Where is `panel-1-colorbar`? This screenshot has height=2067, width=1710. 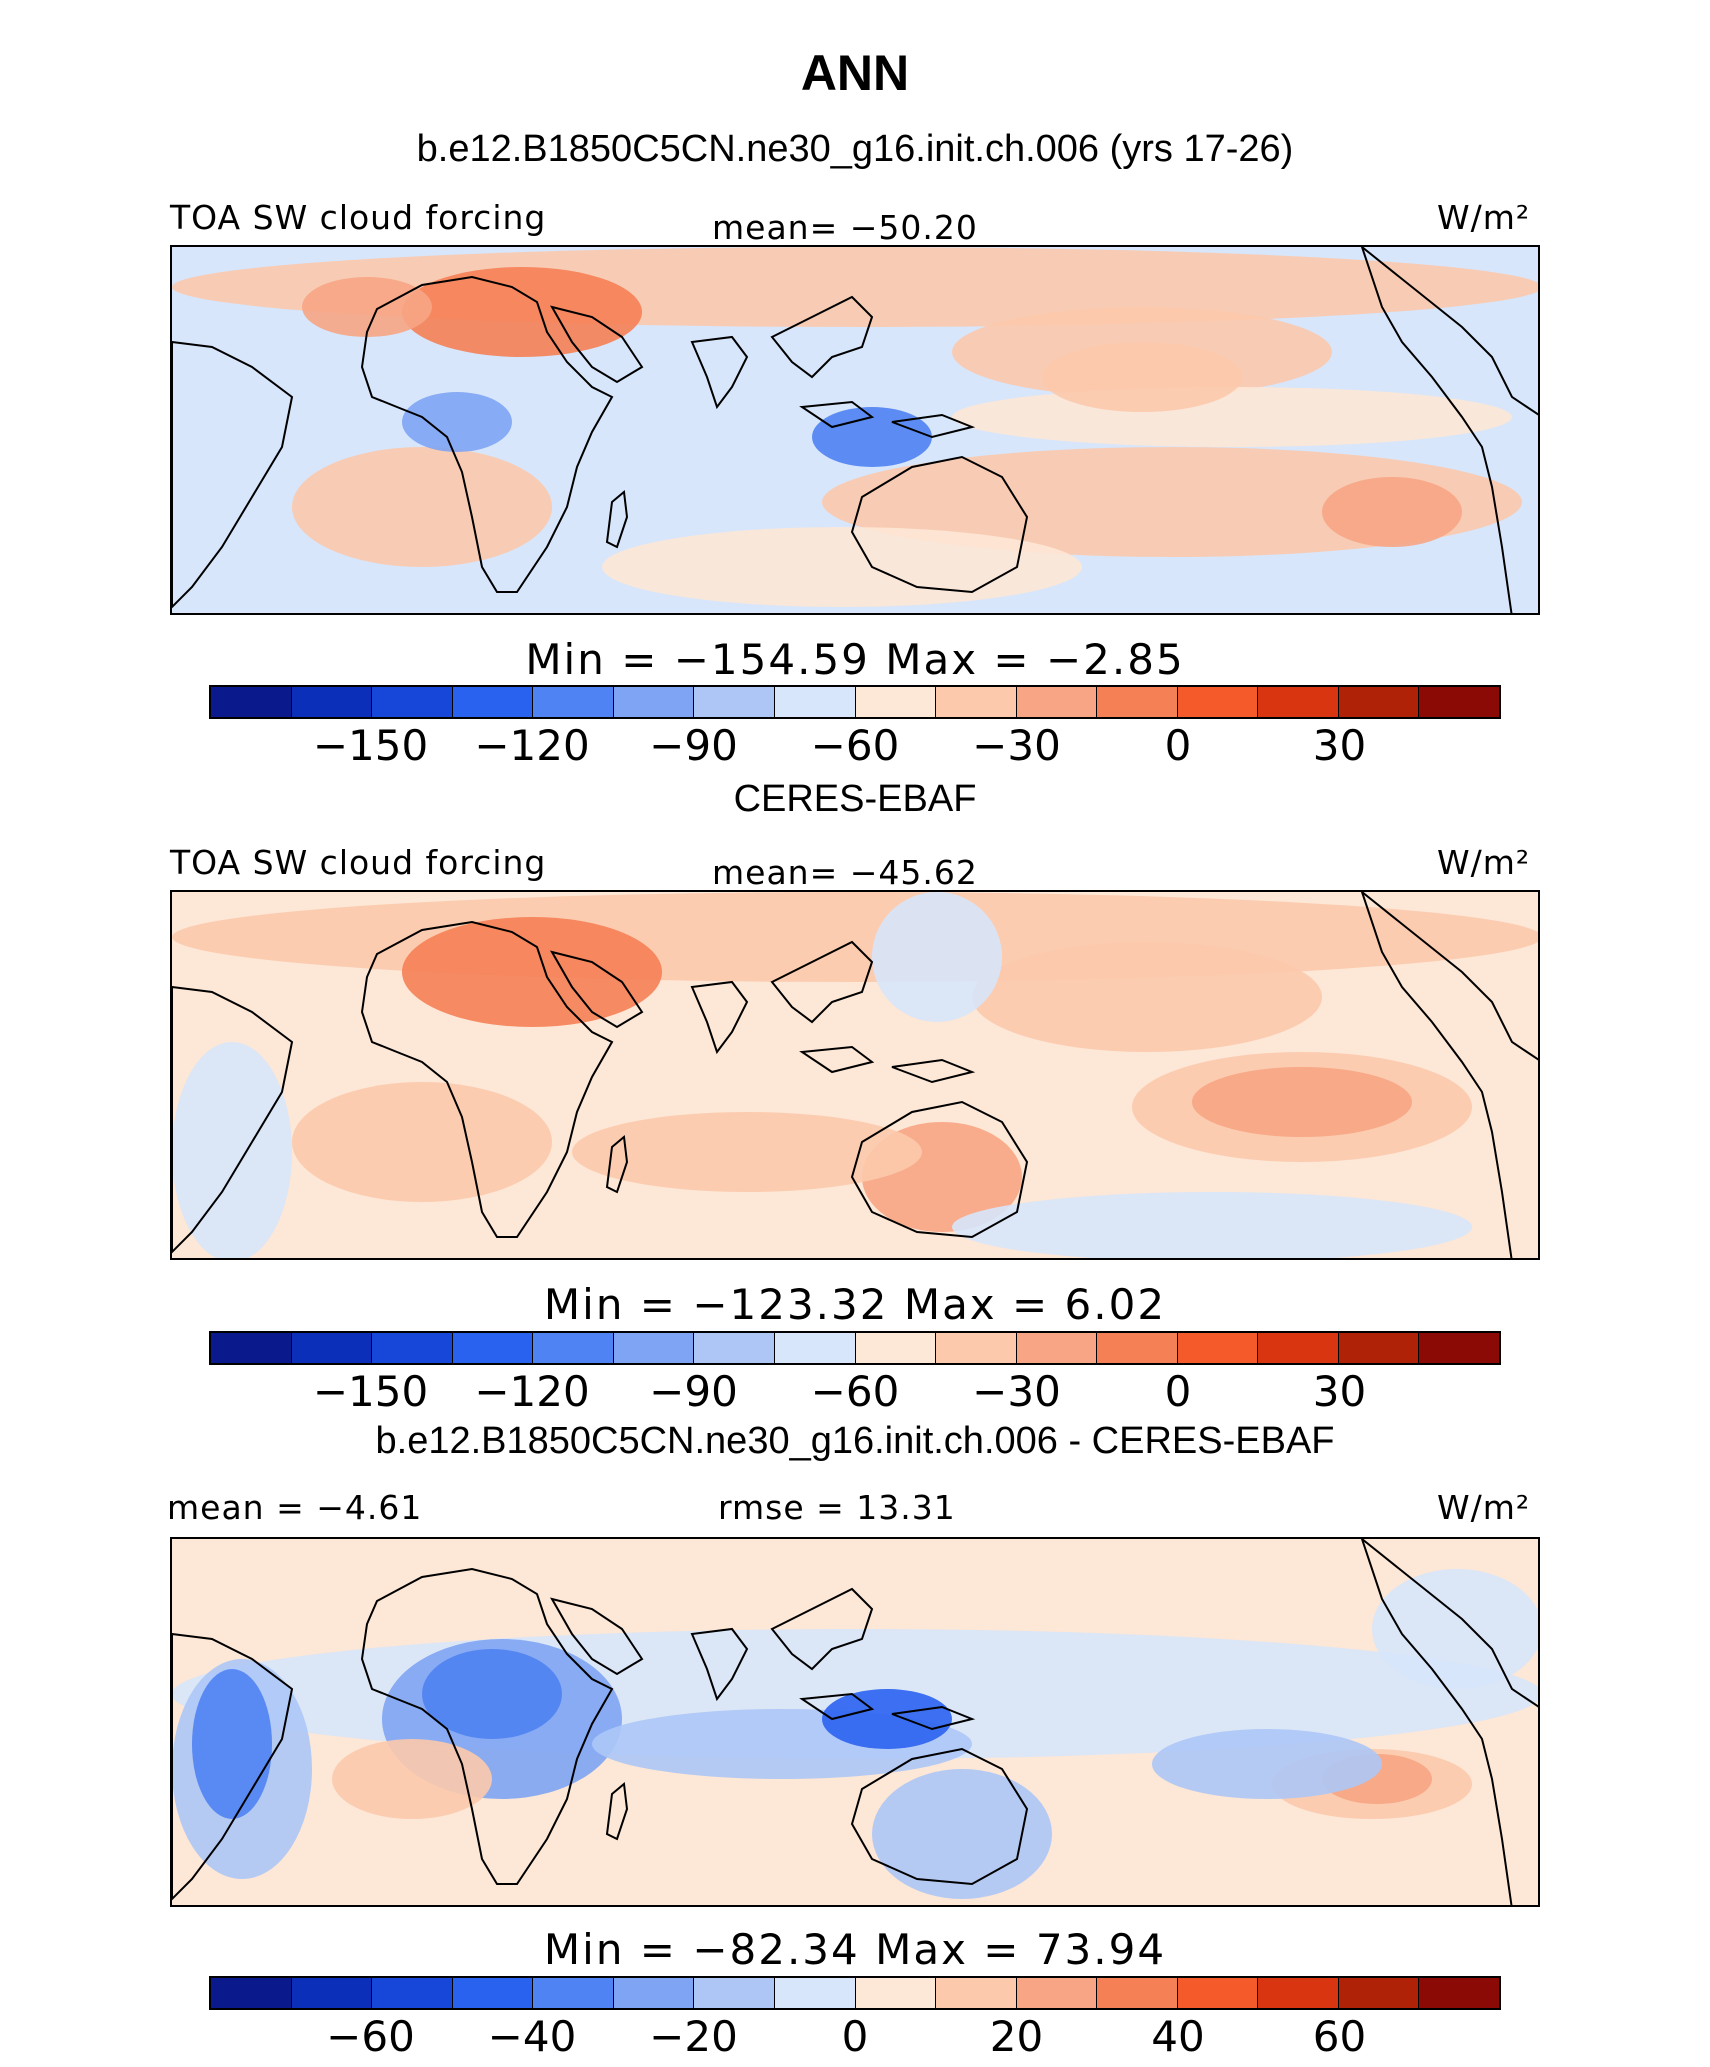
panel-1-colorbar is located at coordinates (855, 702).